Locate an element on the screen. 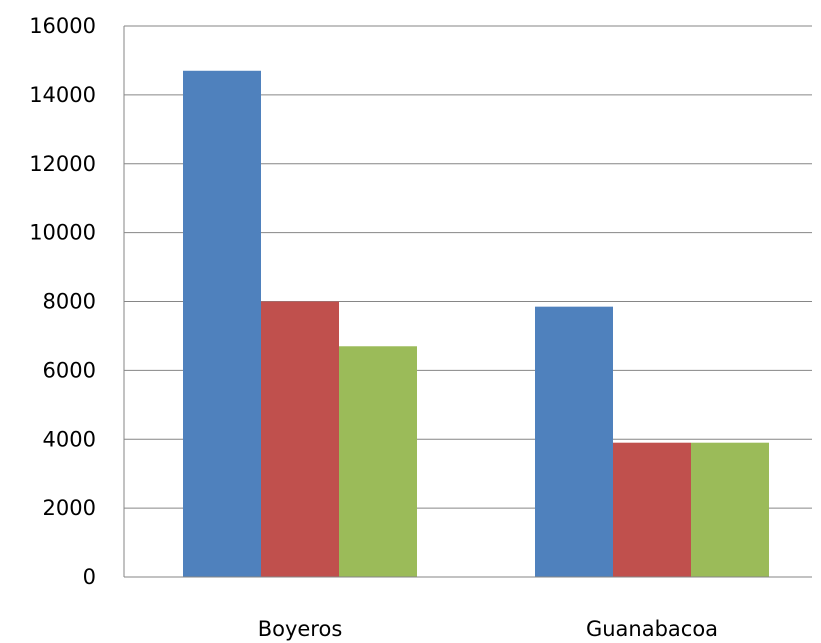 Image resolution: width=821 pixels, height=643 pixels. y-tick-label-4000: 4000 is located at coordinates (69, 439).